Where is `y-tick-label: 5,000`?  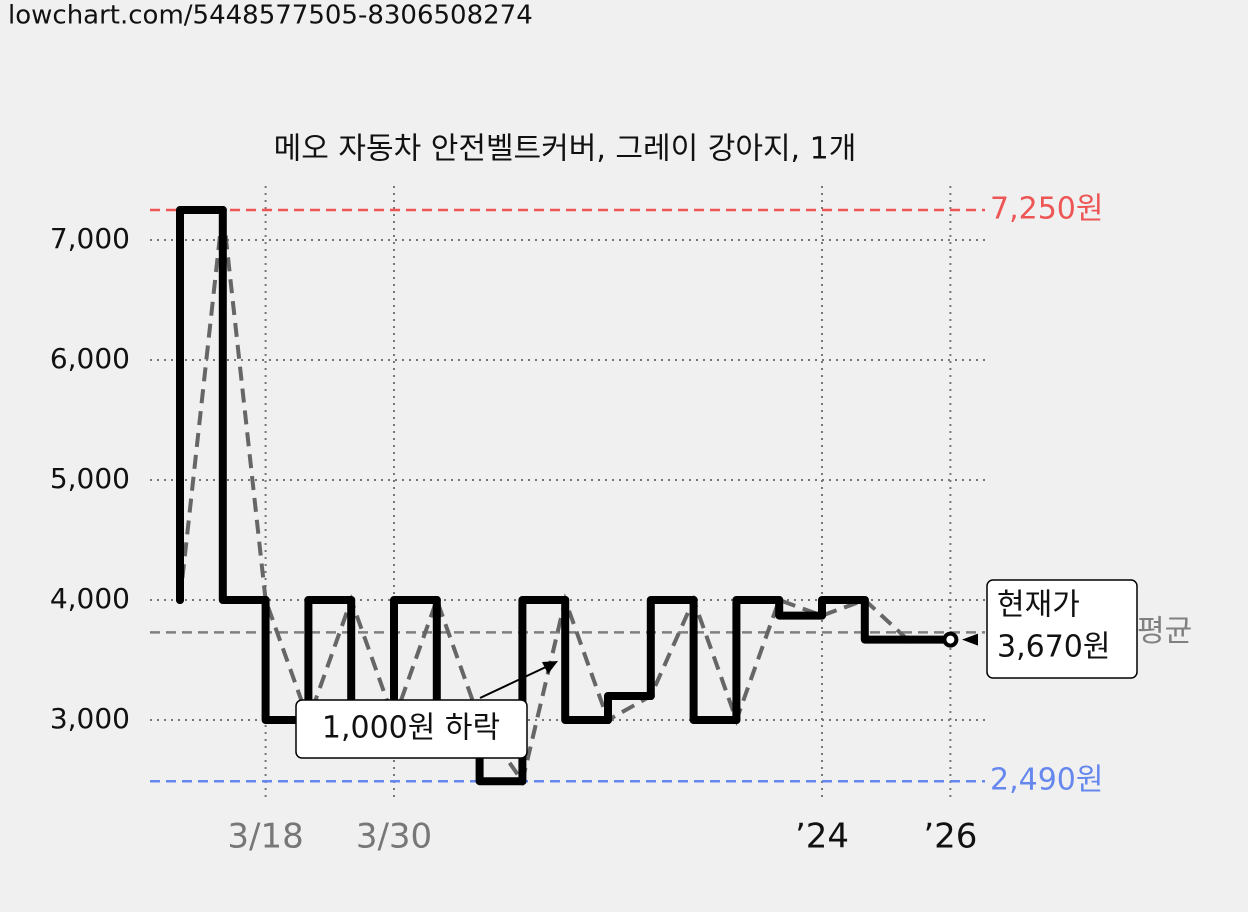 y-tick-label: 5,000 is located at coordinates (90, 478).